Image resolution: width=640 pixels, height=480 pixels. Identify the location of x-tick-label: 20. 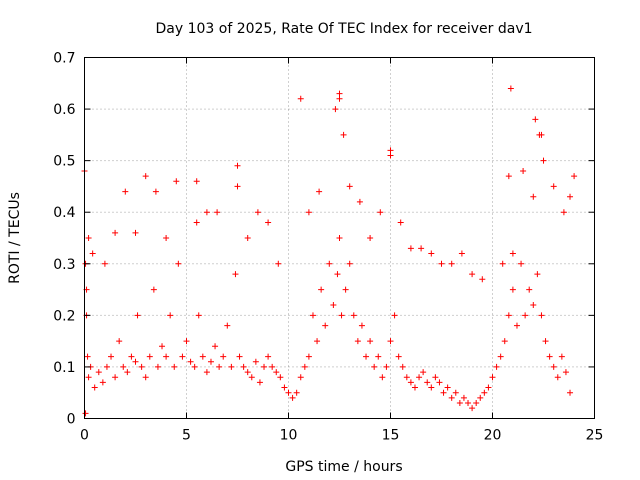
(493, 436).